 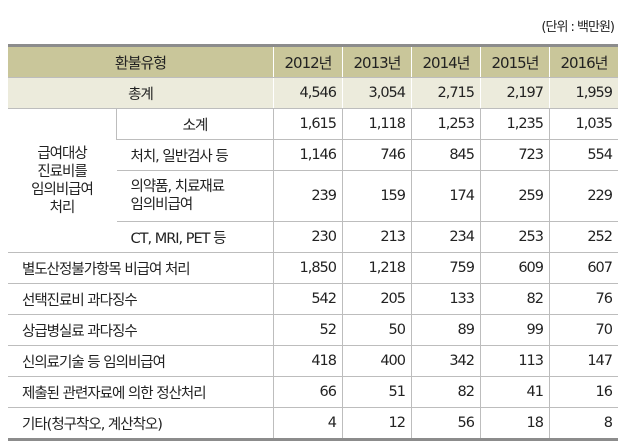 I want to click on value-cell: 253, so click(x=515, y=237).